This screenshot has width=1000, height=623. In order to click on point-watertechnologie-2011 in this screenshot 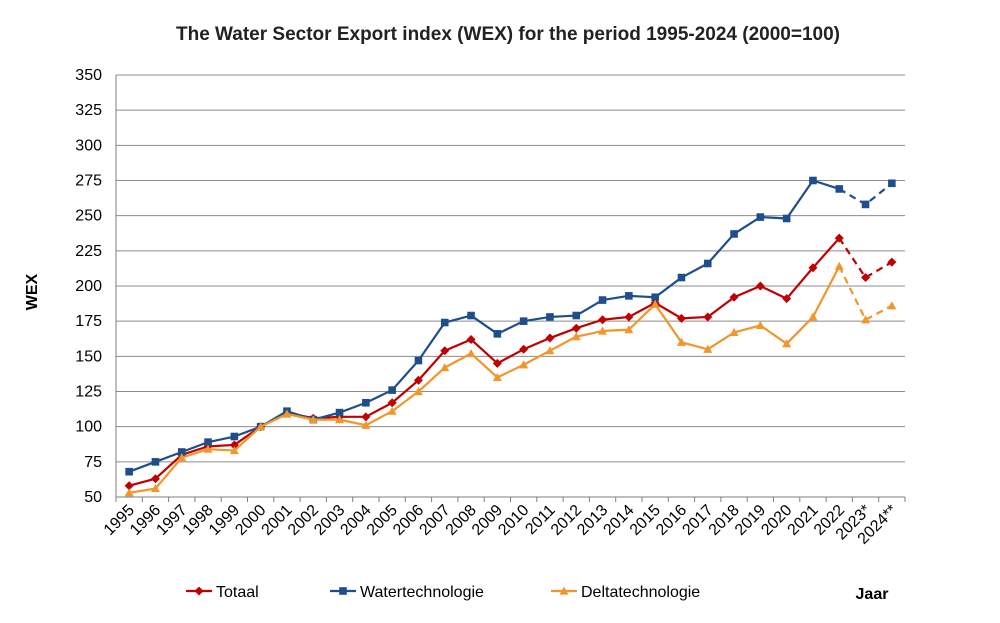, I will do `click(550, 317)`.